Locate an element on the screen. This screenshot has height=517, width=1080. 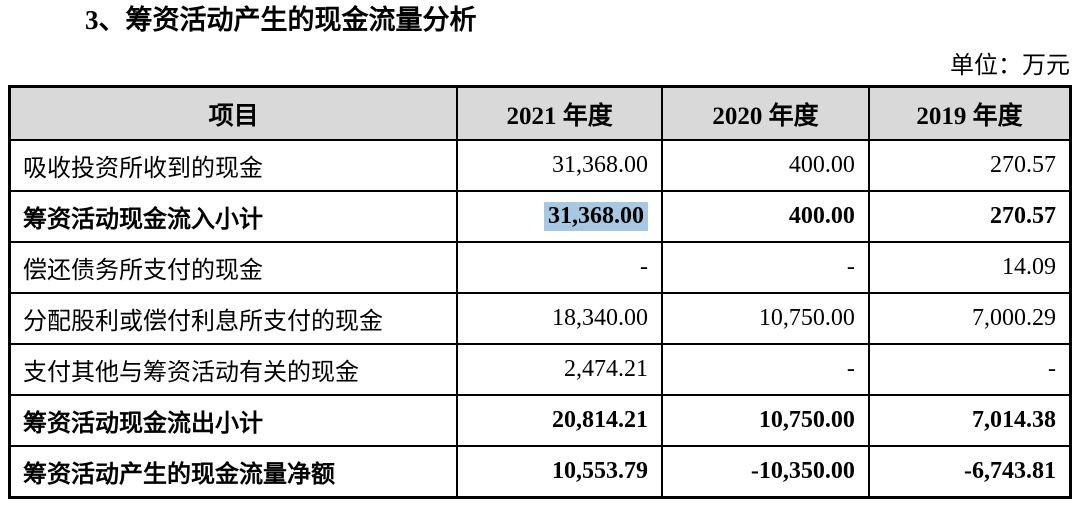
table-row: 吸收投资所收到的现金 31,368.00 400.00 270.57 is located at coordinates (540, 165).